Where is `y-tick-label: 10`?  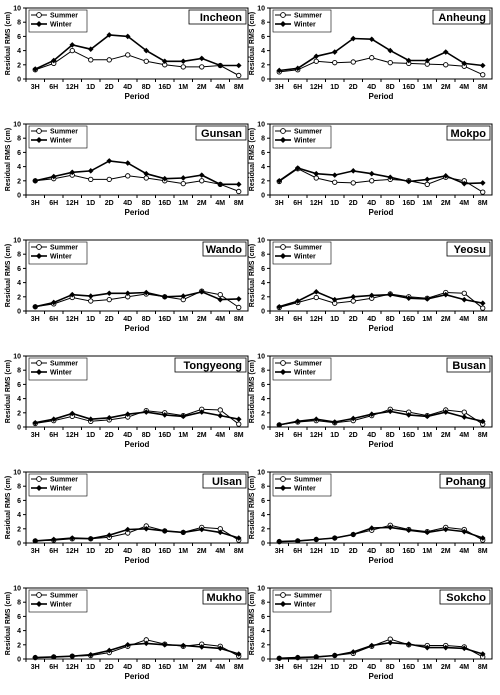
y-tick-label: 10 is located at coordinates (261, 125).